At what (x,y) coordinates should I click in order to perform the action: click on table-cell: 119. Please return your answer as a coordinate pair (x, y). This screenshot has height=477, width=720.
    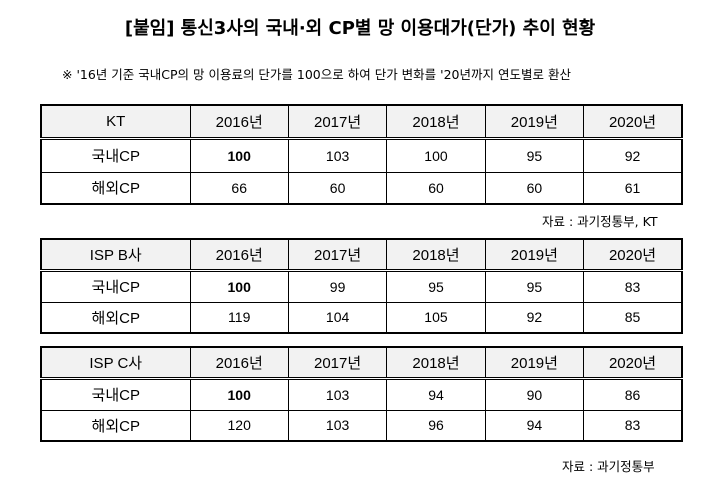
    Looking at the image, I should click on (239, 317).